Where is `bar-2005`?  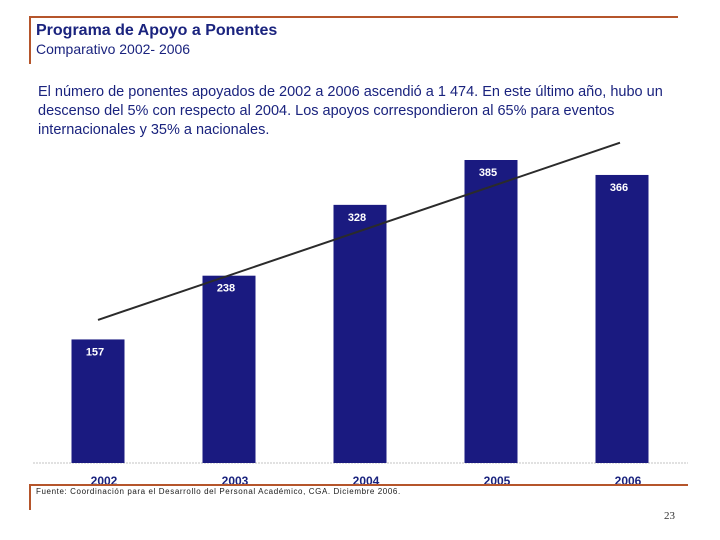
bar-2005 is located at coordinates (491, 311).